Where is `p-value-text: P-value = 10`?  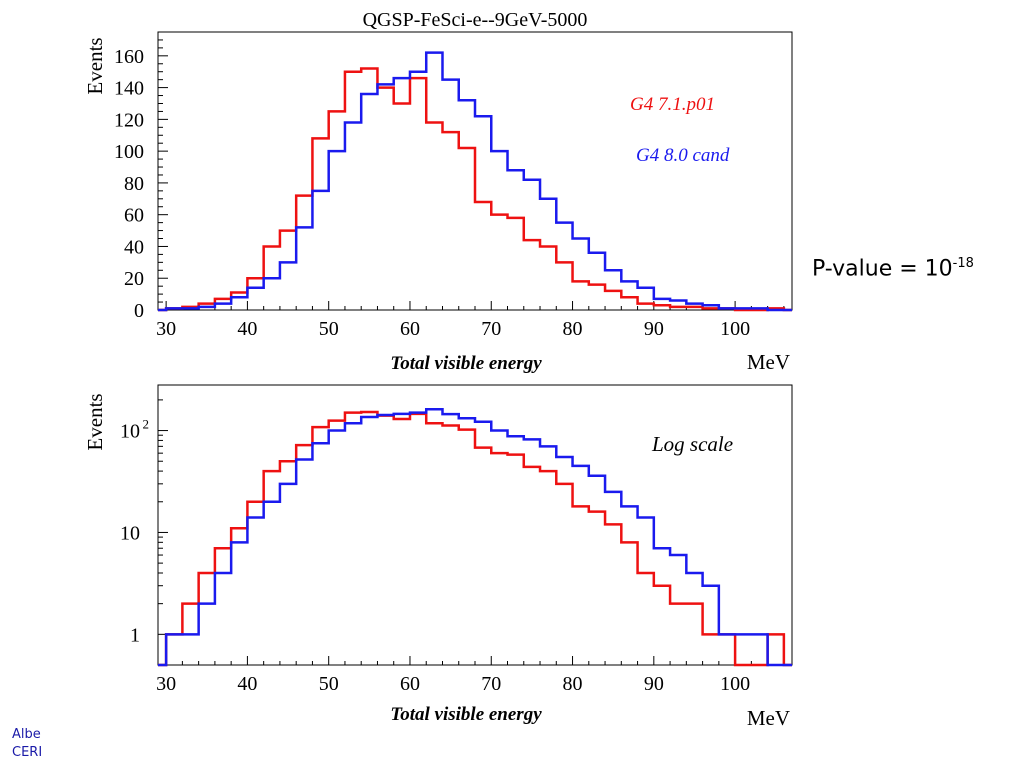 p-value-text: P-value = 10 is located at coordinates (882, 269).